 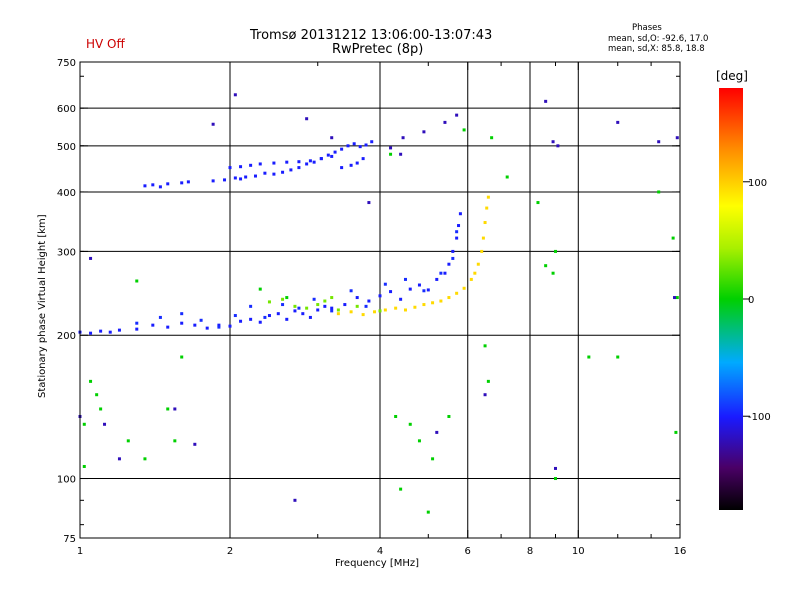 I want to click on colorbar-tick-label: -100, so click(x=759, y=417).